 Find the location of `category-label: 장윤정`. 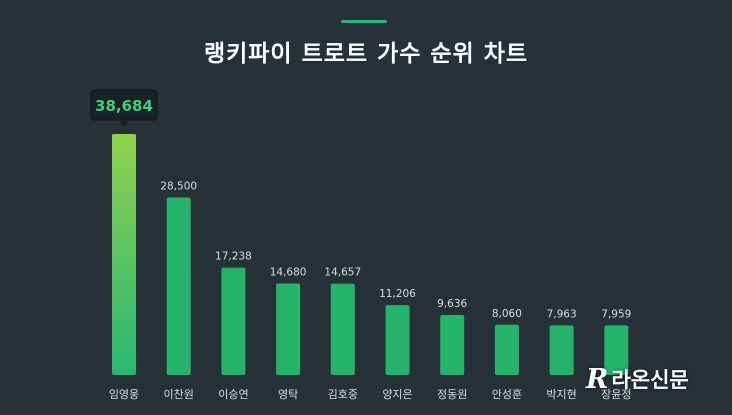

category-label: 장윤정 is located at coordinates (616, 394).